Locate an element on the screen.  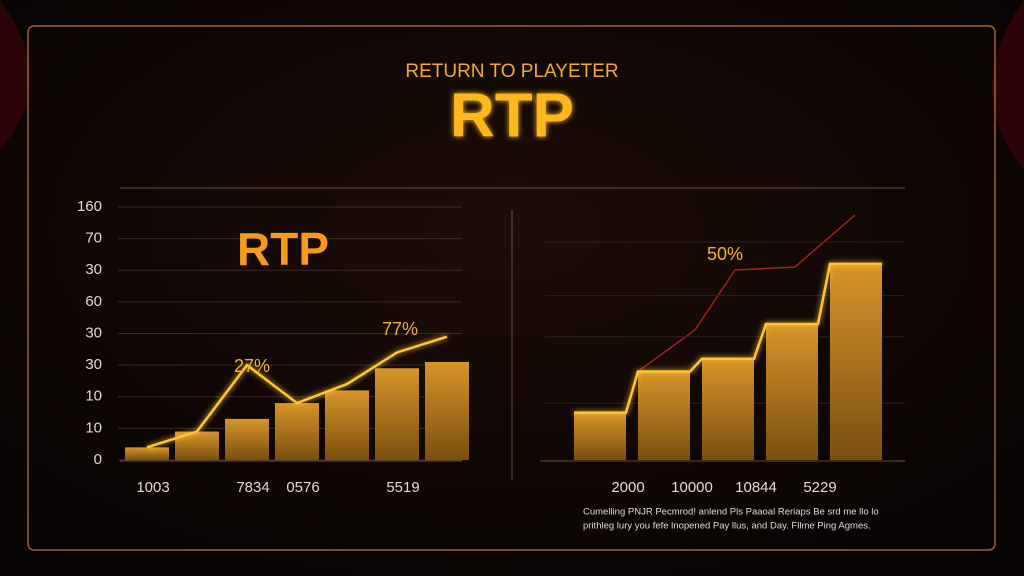
x-tick-label: 10844 is located at coordinates (756, 487).